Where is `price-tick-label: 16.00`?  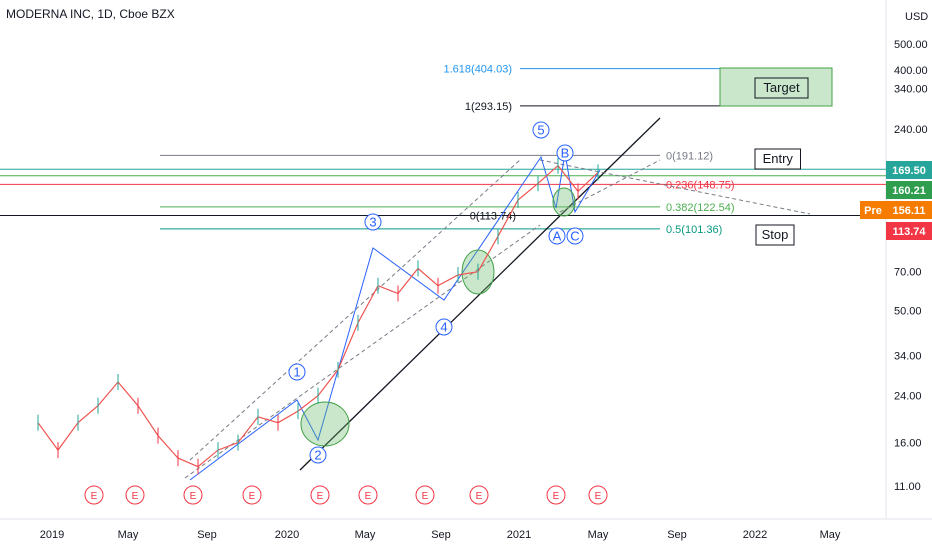 price-tick-label: 16.00 is located at coordinates (908, 444).